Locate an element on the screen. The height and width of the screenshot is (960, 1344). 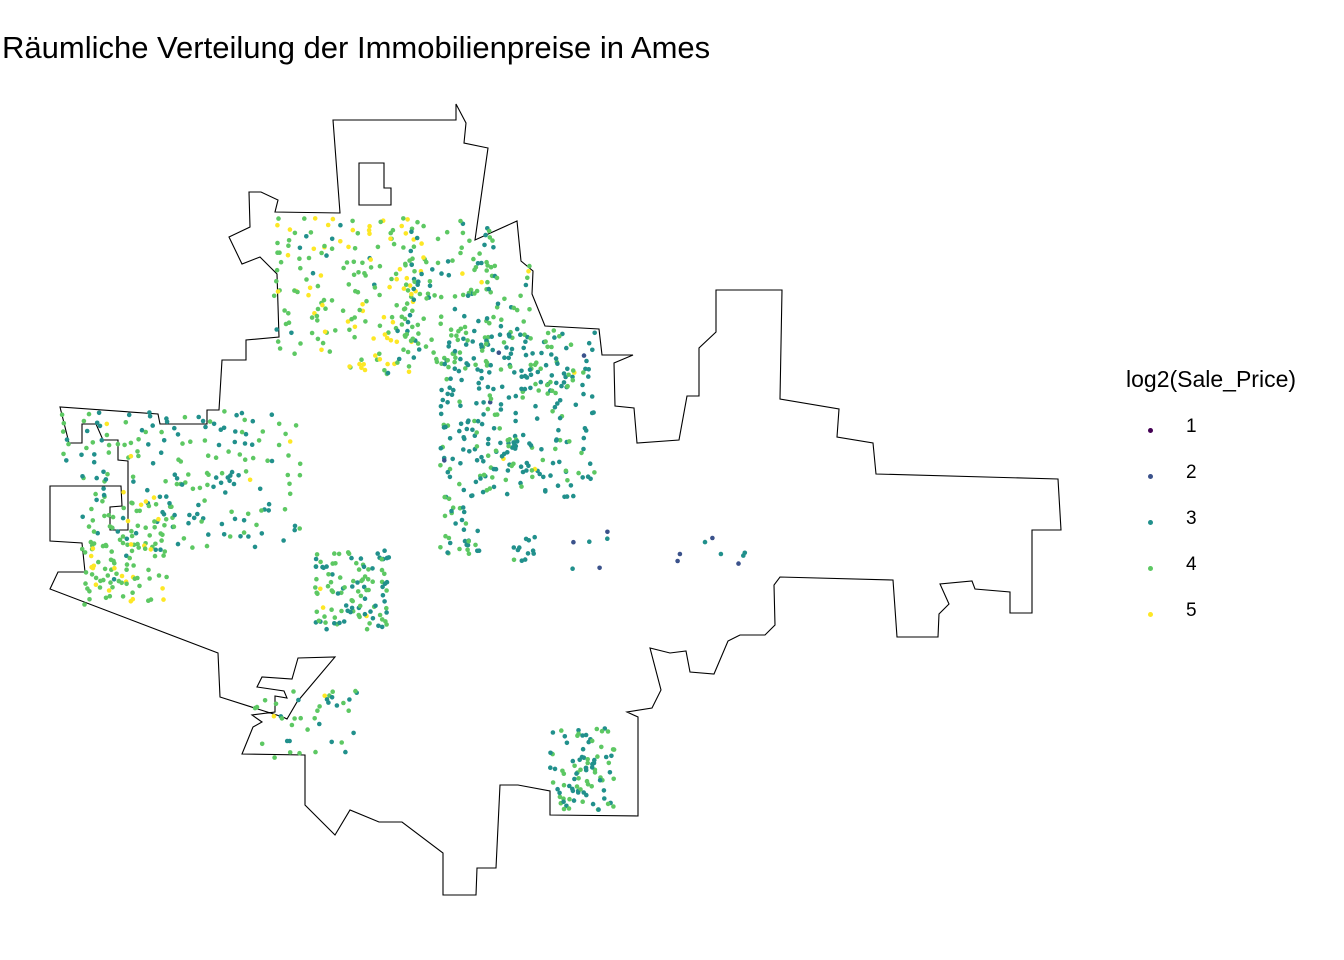
legend-item-5: 5 is located at coordinates (1226, 617).